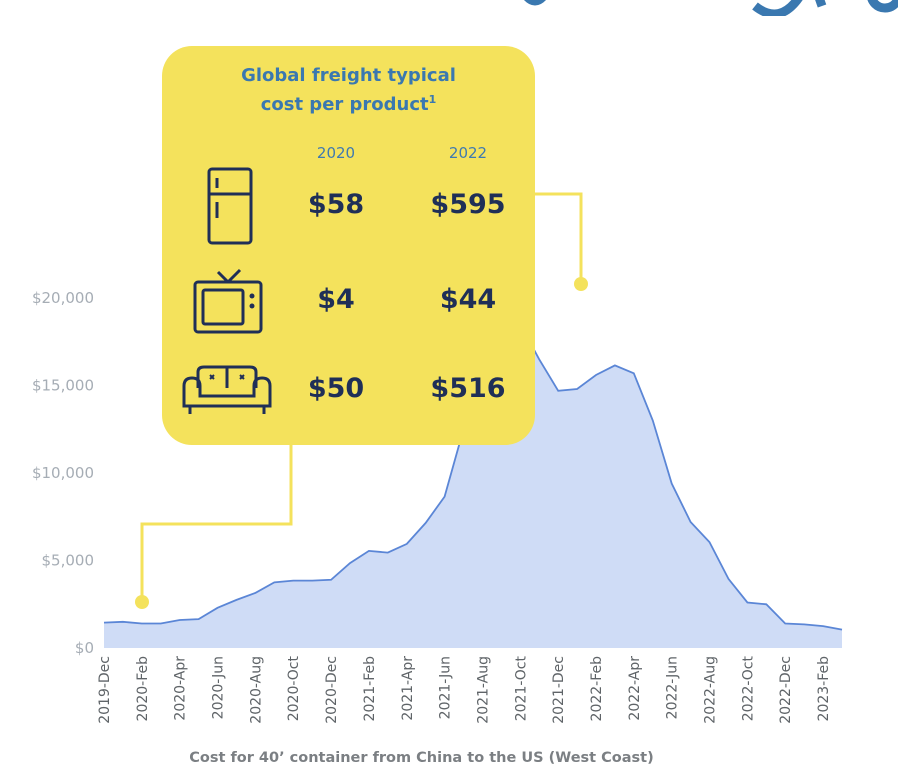 The height and width of the screenshot is (778, 898). I want to click on card-title-line2: cost per product, so click(344, 104).